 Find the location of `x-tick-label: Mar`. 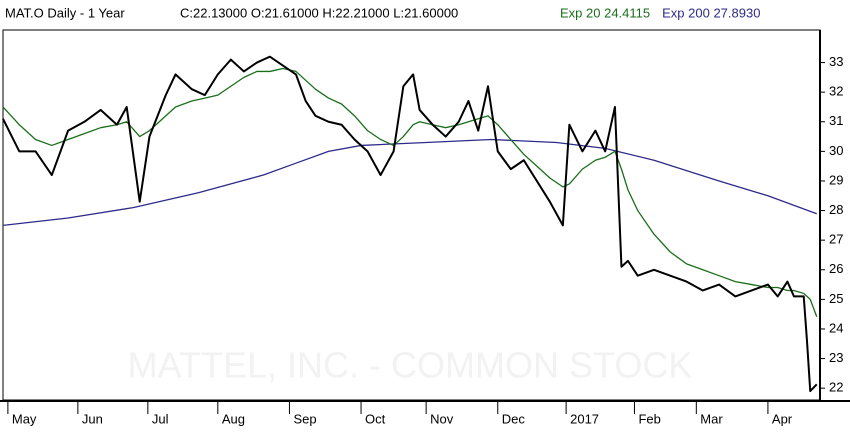

x-tick-label: Mar is located at coordinates (711, 418).